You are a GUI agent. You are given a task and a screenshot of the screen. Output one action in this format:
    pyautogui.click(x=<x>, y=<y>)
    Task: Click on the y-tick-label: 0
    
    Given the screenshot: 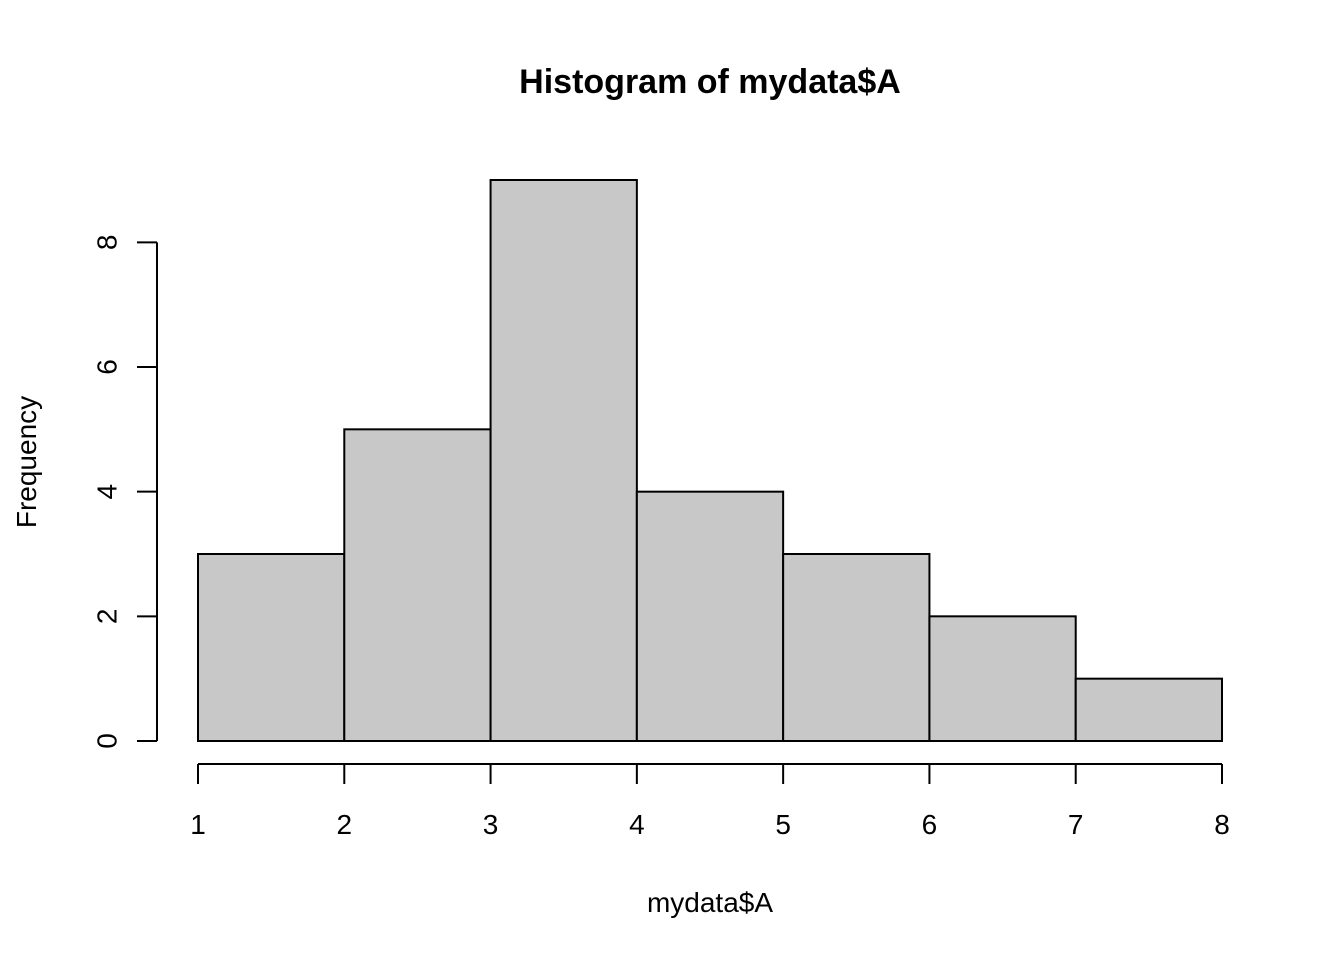 What is the action you would take?
    pyautogui.click(x=106, y=741)
    